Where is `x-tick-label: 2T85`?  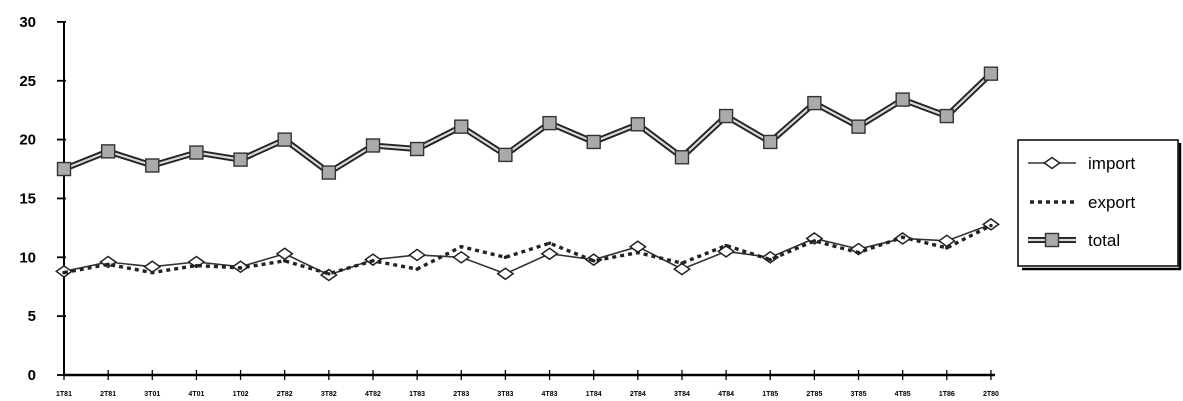
x-tick-label: 2T85 is located at coordinates (814, 394).